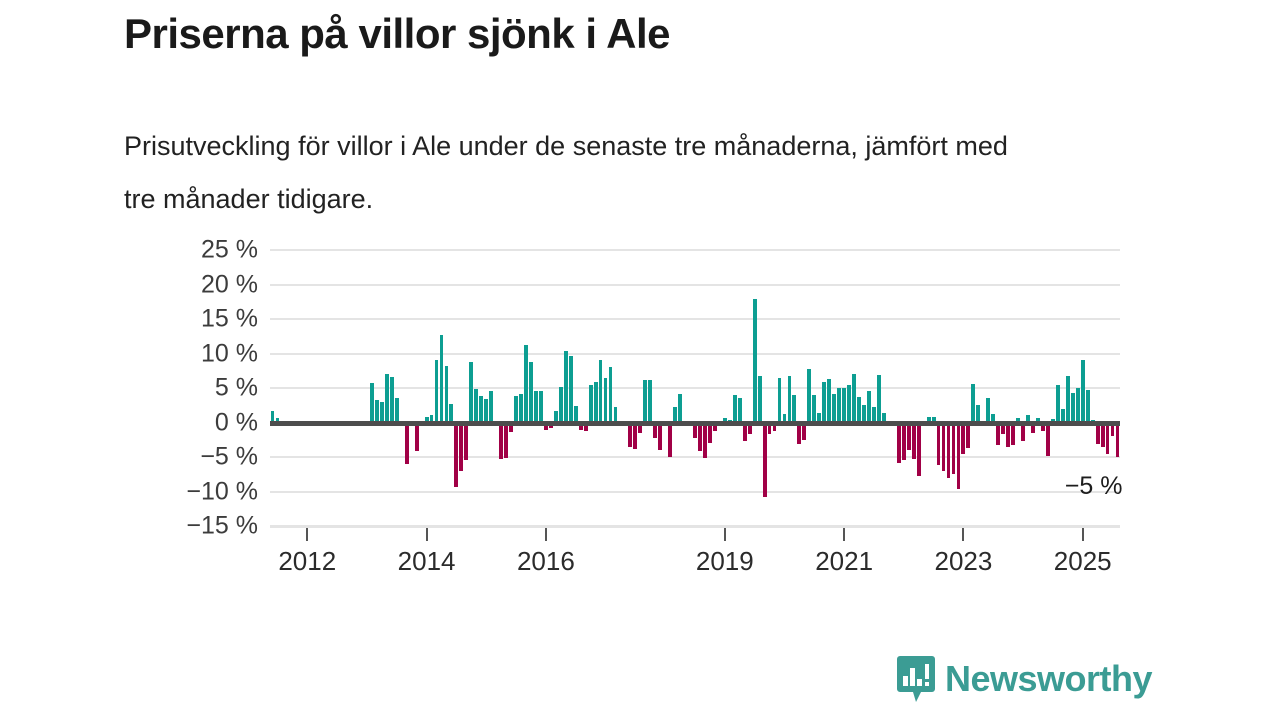 This screenshot has height=720, width=1280. I want to click on x-axis: 2012 2014 2016 2019 2021 2023 2025, so click(695, 556).